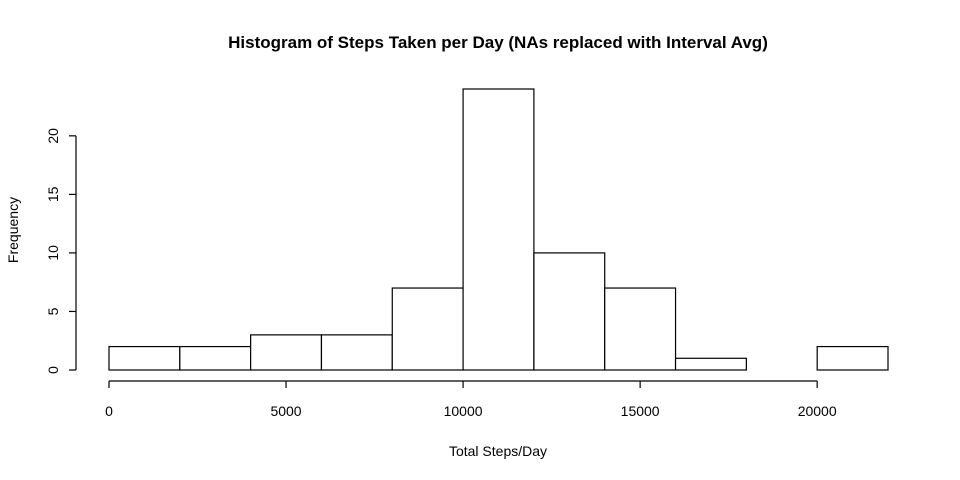  What do you see at coordinates (53, 311) in the screenshot?
I see `y-tick-label: 5` at bounding box center [53, 311].